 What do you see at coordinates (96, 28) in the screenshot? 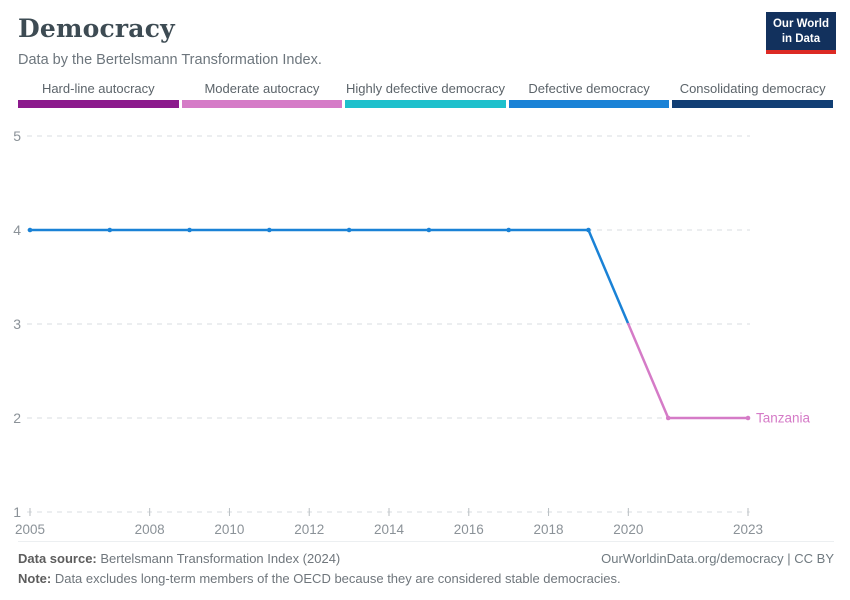
I see `page-title: Democracy` at bounding box center [96, 28].